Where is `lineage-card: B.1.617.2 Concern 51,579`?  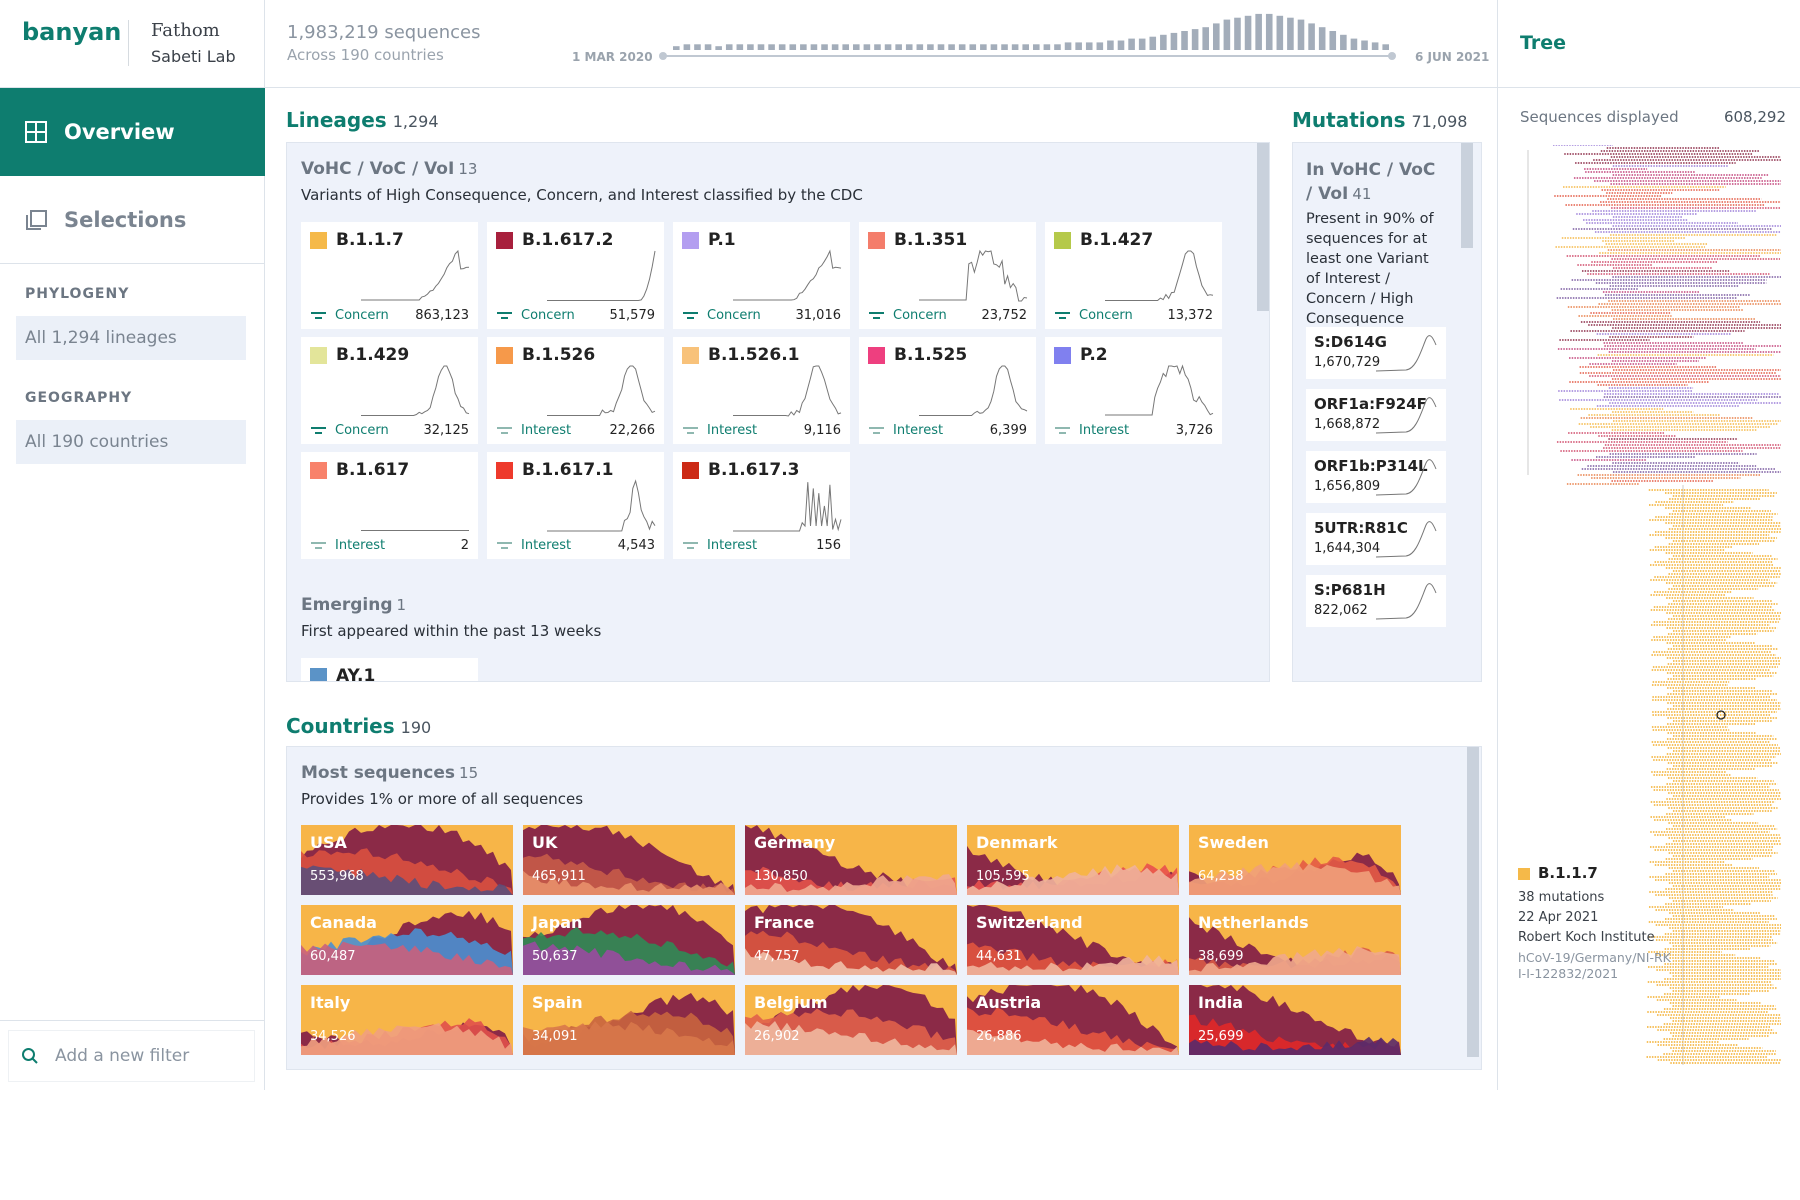
lineage-card: B.1.617.2 Concern 51,579 is located at coordinates (575, 275).